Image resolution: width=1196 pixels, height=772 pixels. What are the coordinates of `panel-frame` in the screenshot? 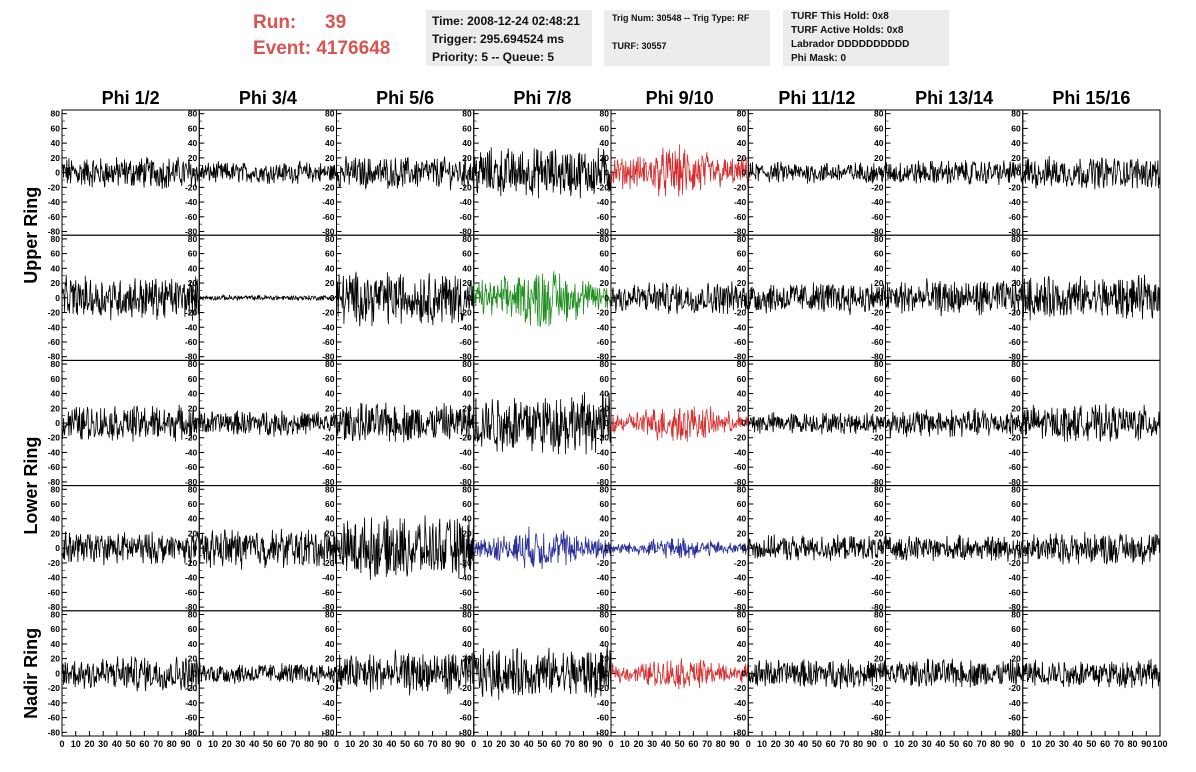 It's located at (542, 297).